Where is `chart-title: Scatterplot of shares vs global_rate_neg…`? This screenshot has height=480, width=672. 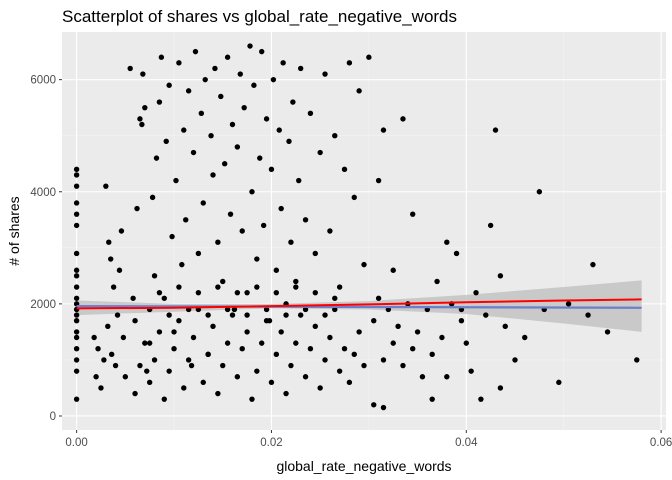 chart-title: Scatterplot of shares vs global_rate_neg… is located at coordinates (259, 16).